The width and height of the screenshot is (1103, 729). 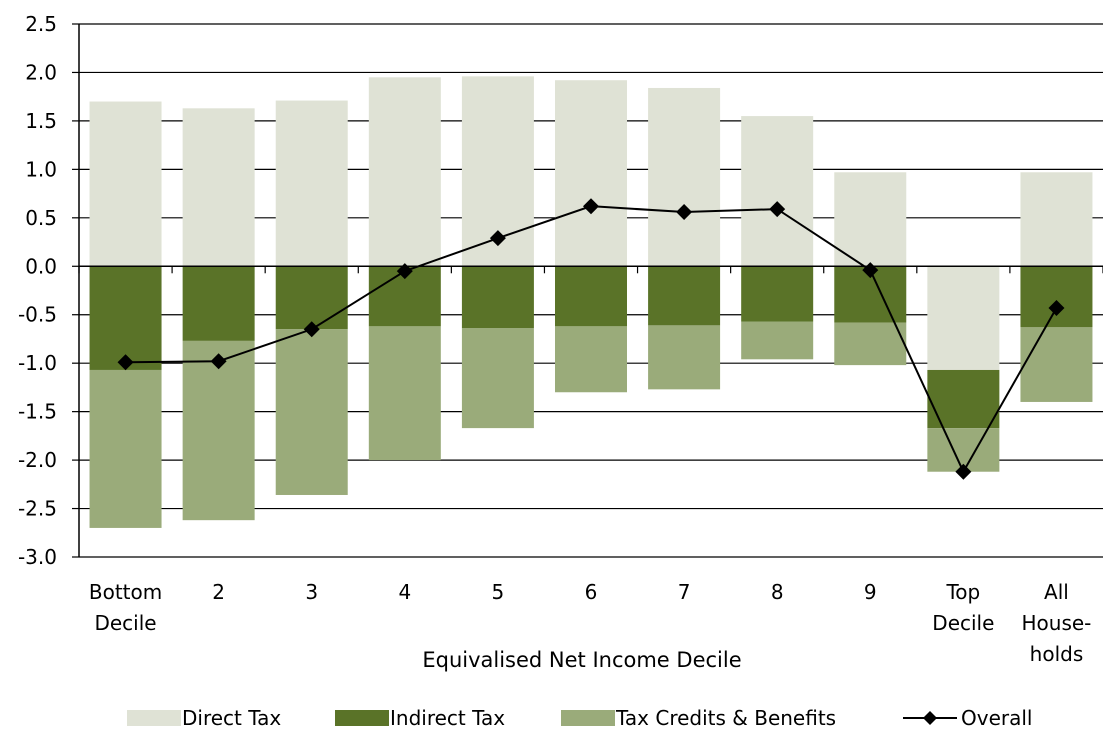 What do you see at coordinates (581, 660) in the screenshot?
I see `x-axis-title: Equivalised Net Income Decile` at bounding box center [581, 660].